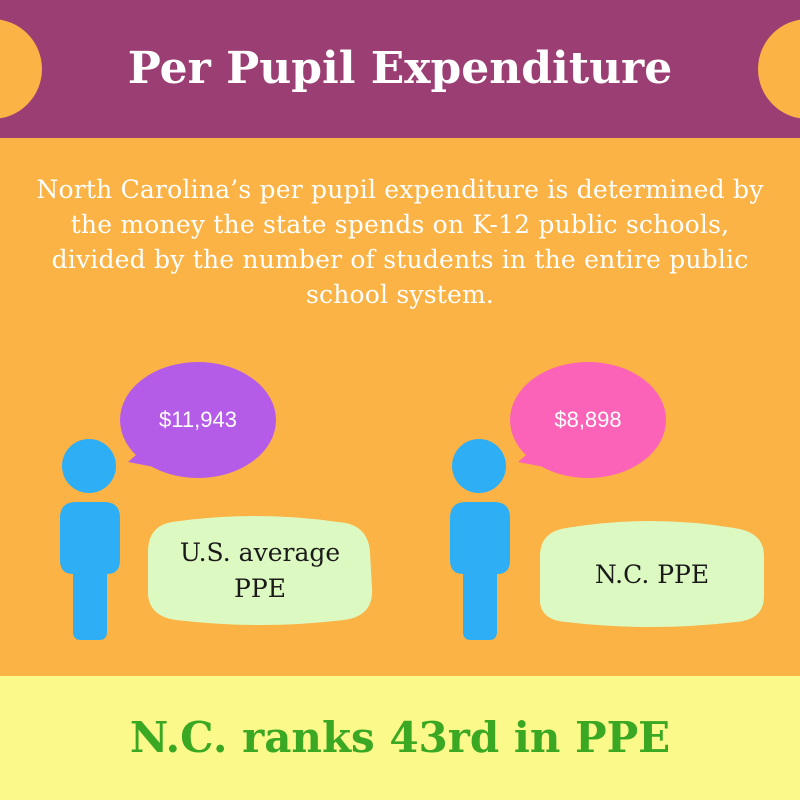  What do you see at coordinates (588, 419) in the screenshot?
I see `nc-ppe-amount: $8,898` at bounding box center [588, 419].